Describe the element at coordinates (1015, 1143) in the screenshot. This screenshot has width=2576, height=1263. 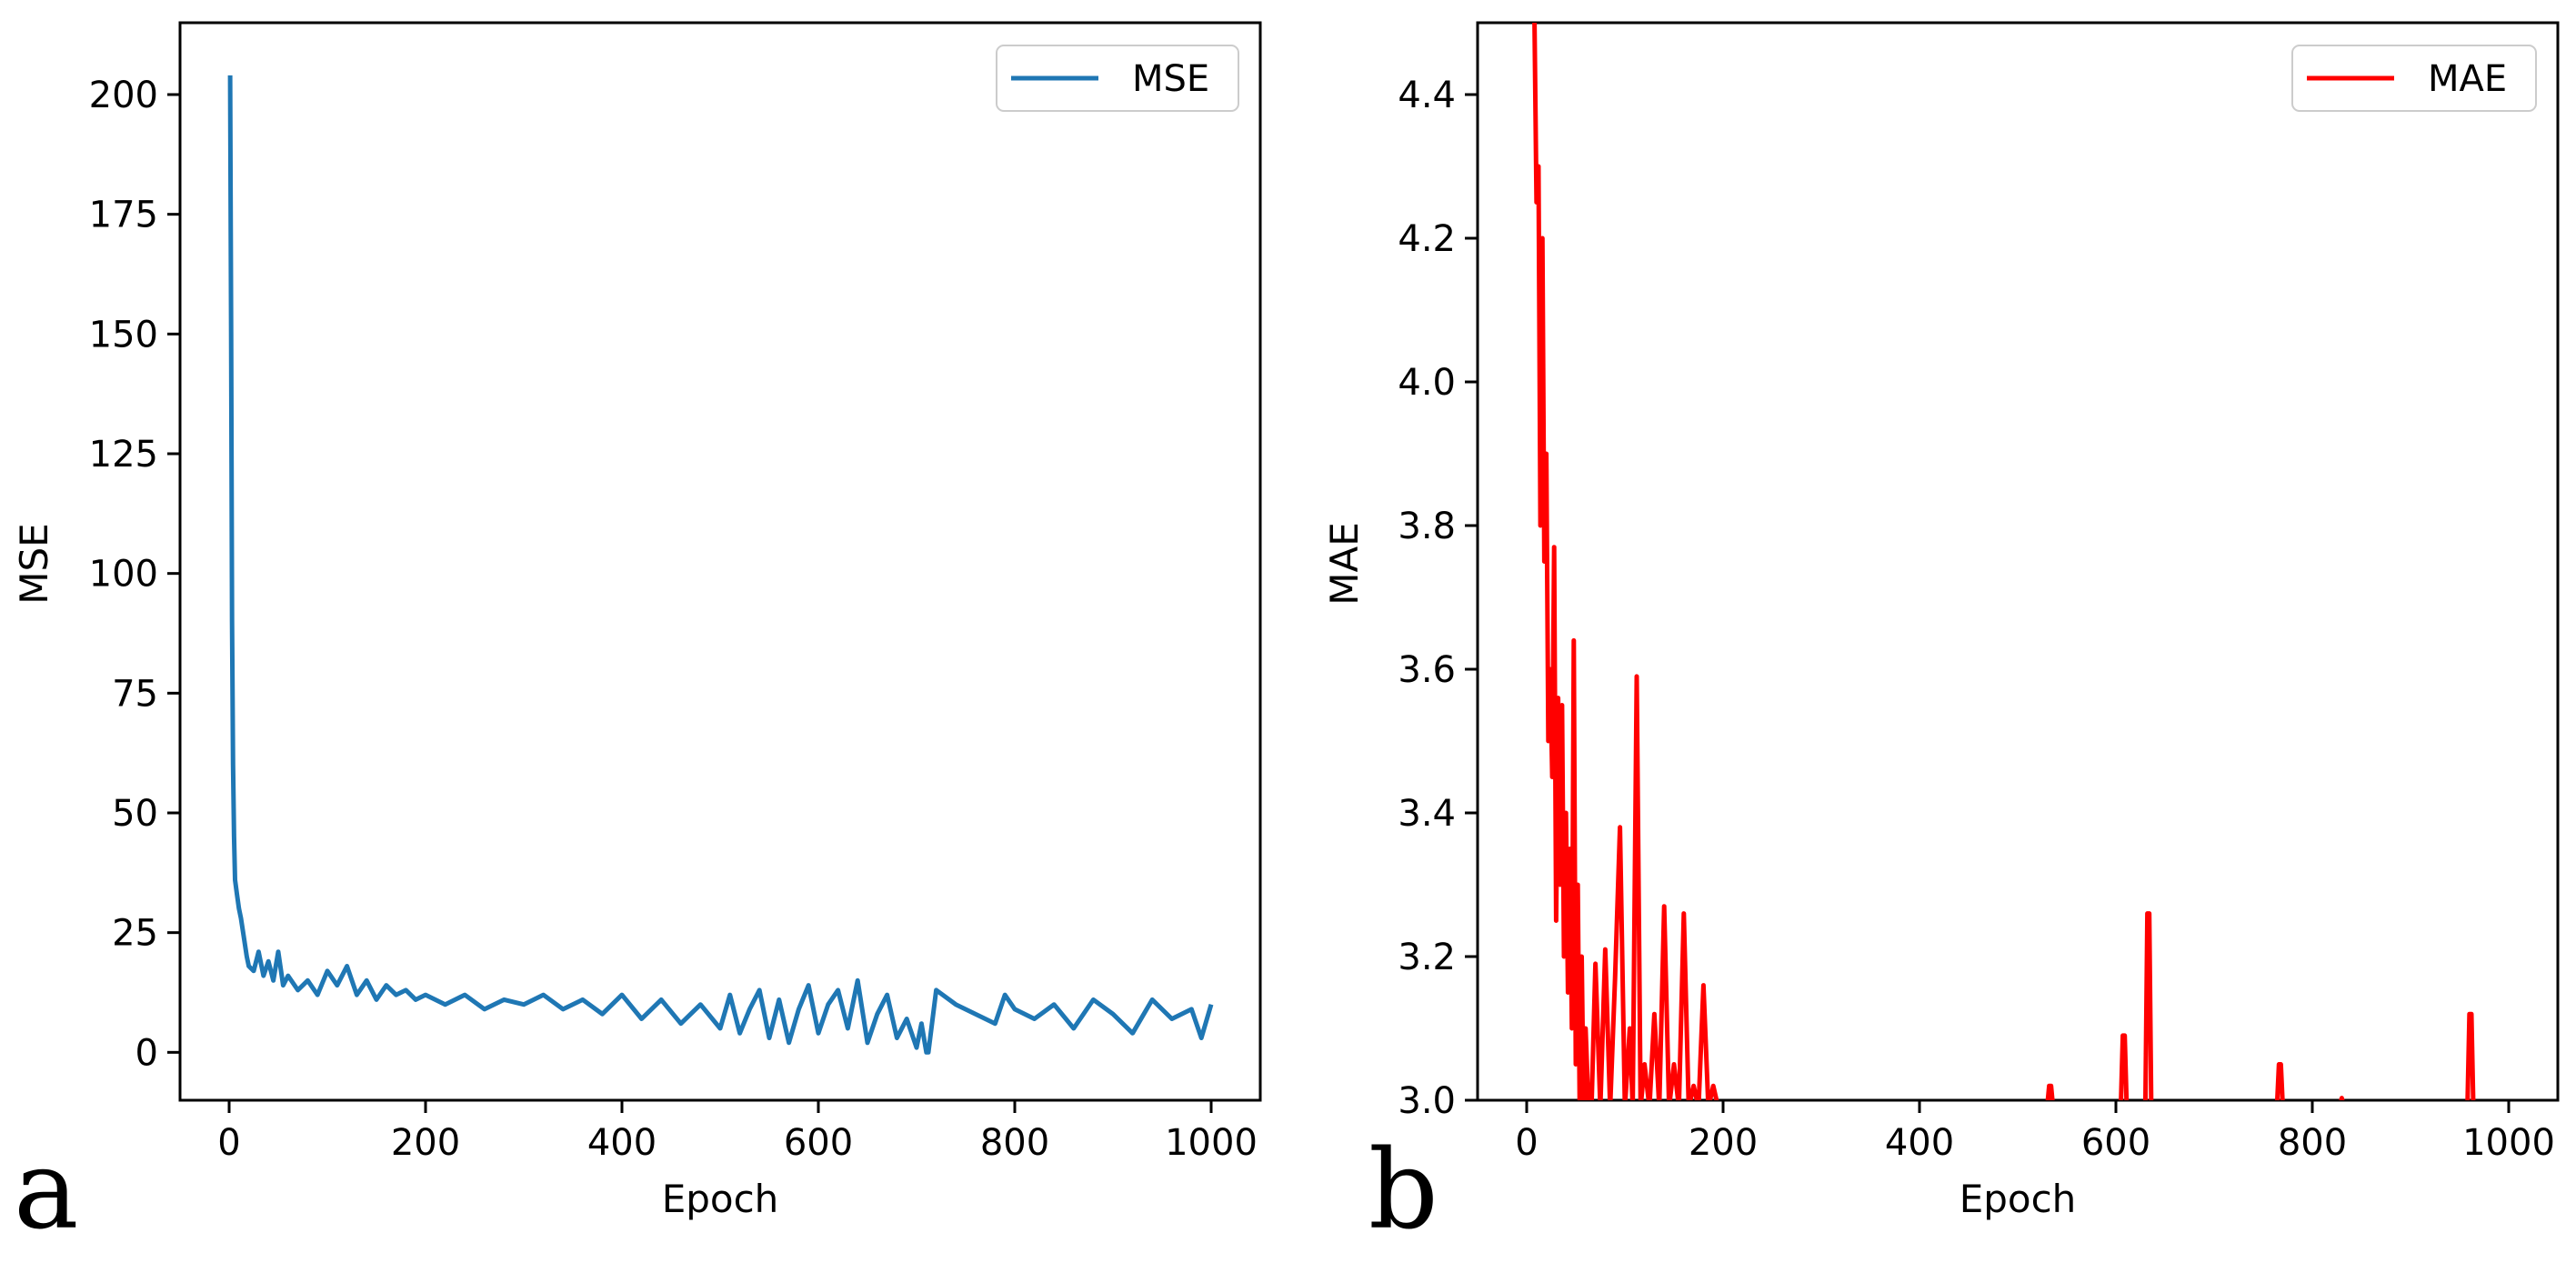
I see `panel-a-x-tick-label: 800` at that location.